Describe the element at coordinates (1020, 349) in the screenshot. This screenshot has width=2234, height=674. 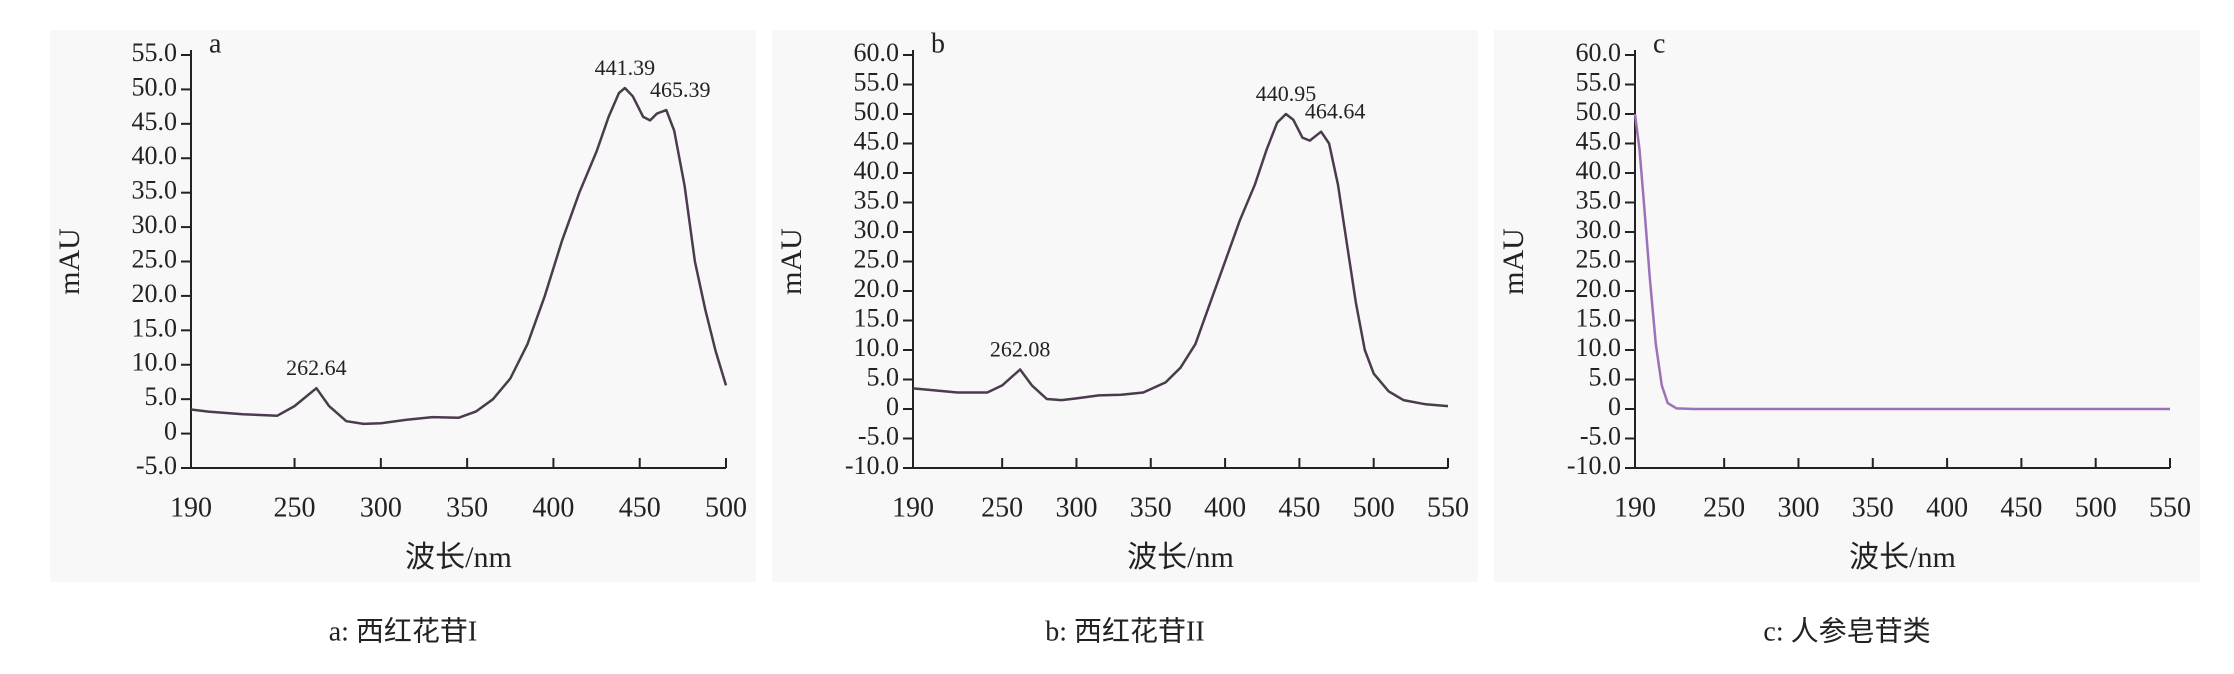
I see `peak-label: 262.08` at that location.